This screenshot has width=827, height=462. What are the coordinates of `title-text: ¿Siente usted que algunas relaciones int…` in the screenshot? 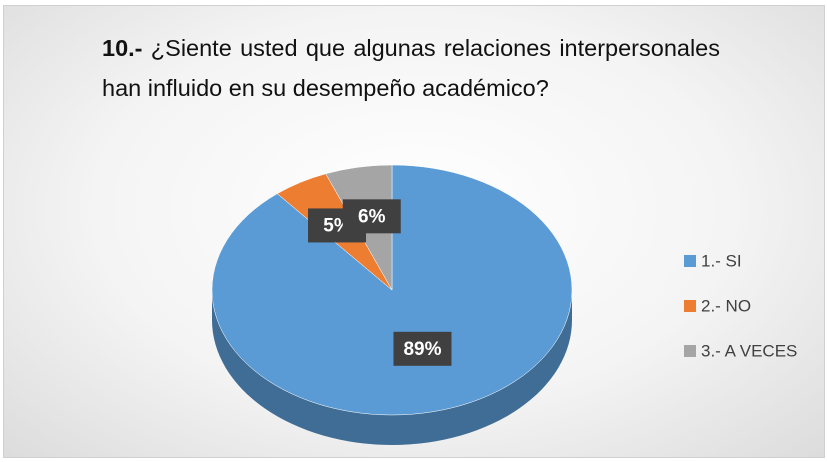 It's located at (411, 68).